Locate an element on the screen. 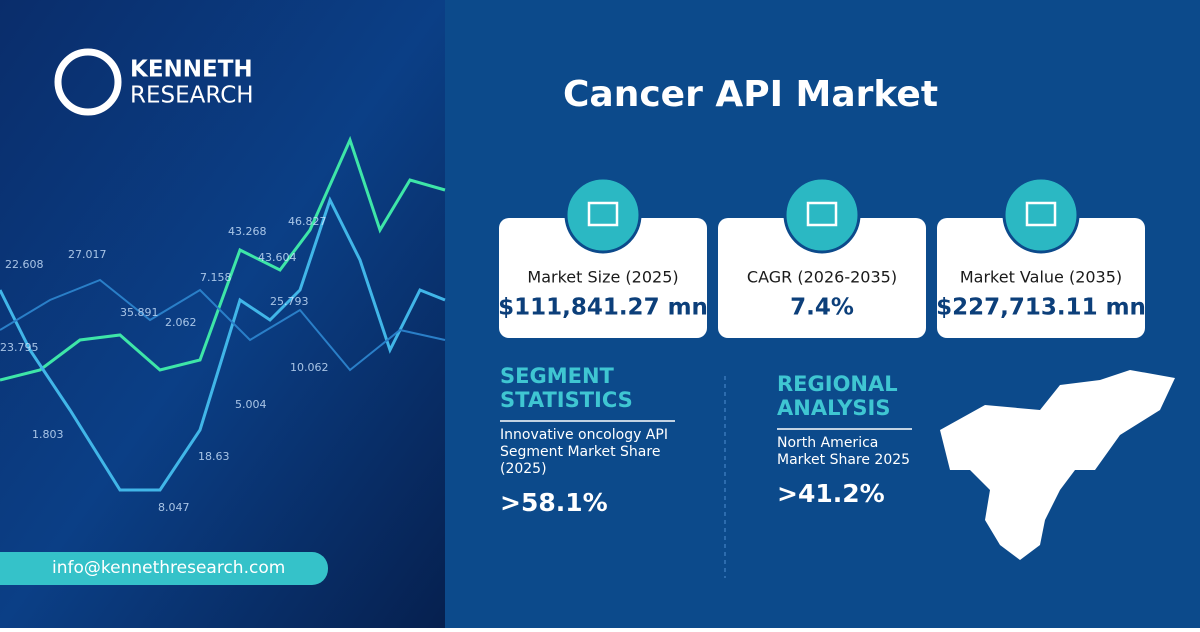  background-label: 18.63 is located at coordinates (214, 456).